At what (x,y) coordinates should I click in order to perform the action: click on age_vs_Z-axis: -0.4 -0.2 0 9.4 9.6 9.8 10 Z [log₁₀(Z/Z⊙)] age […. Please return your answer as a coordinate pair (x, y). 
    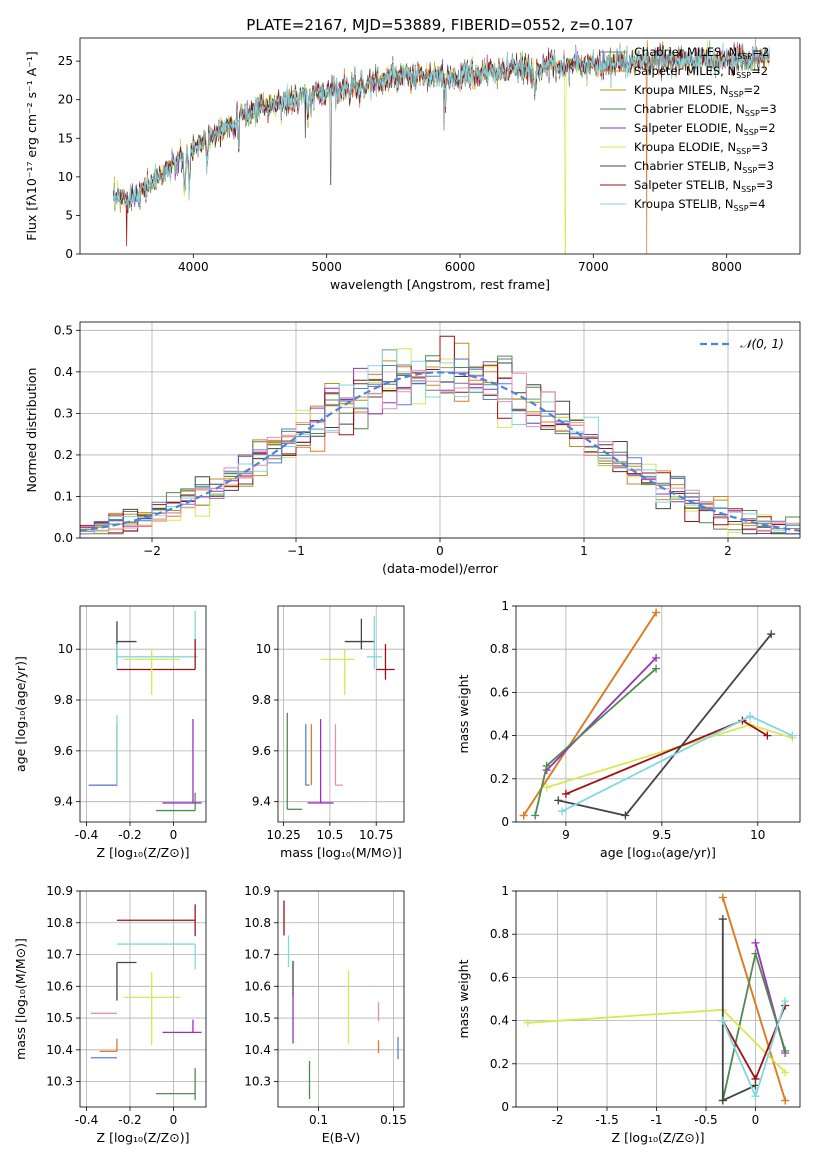
    Looking at the image, I should click on (110, 732).